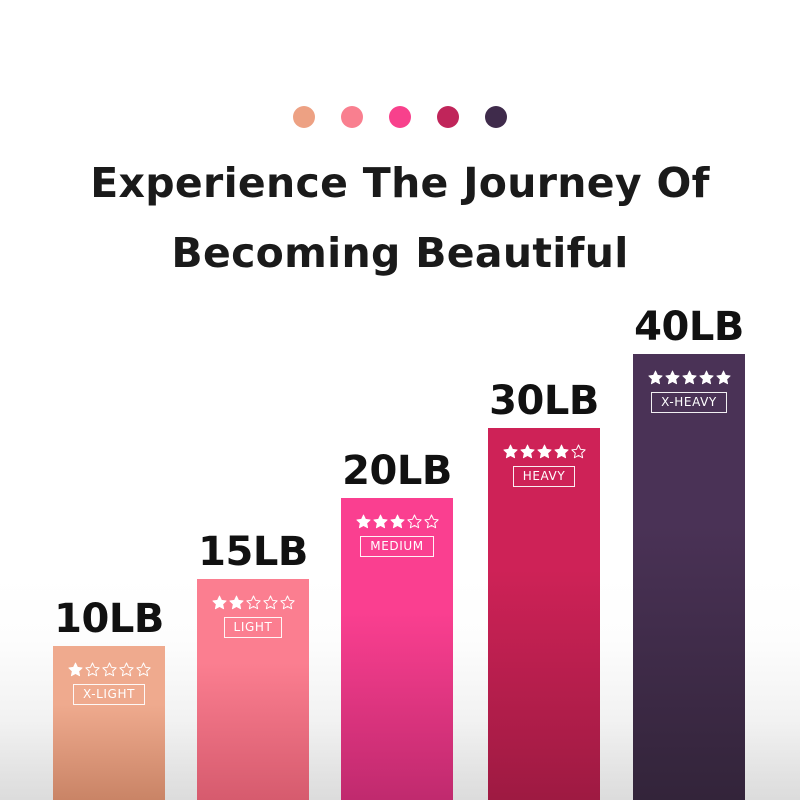 Image resolution: width=800 pixels, height=800 pixels. What do you see at coordinates (109, 723) in the screenshot?
I see `bar: X-LIGHT` at bounding box center [109, 723].